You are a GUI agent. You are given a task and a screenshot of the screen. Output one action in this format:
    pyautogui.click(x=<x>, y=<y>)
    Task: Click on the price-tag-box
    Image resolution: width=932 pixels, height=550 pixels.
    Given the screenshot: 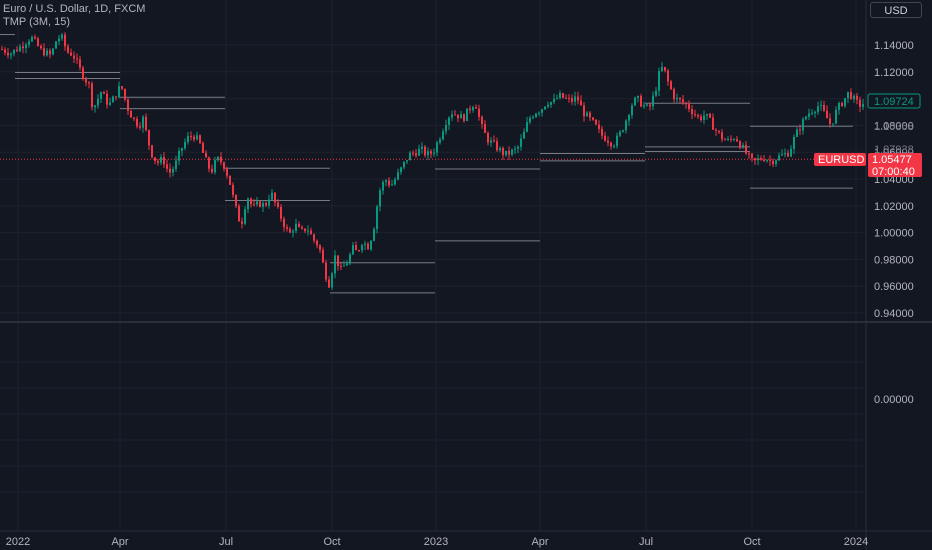 What is the action you would take?
    pyautogui.click(x=895, y=165)
    